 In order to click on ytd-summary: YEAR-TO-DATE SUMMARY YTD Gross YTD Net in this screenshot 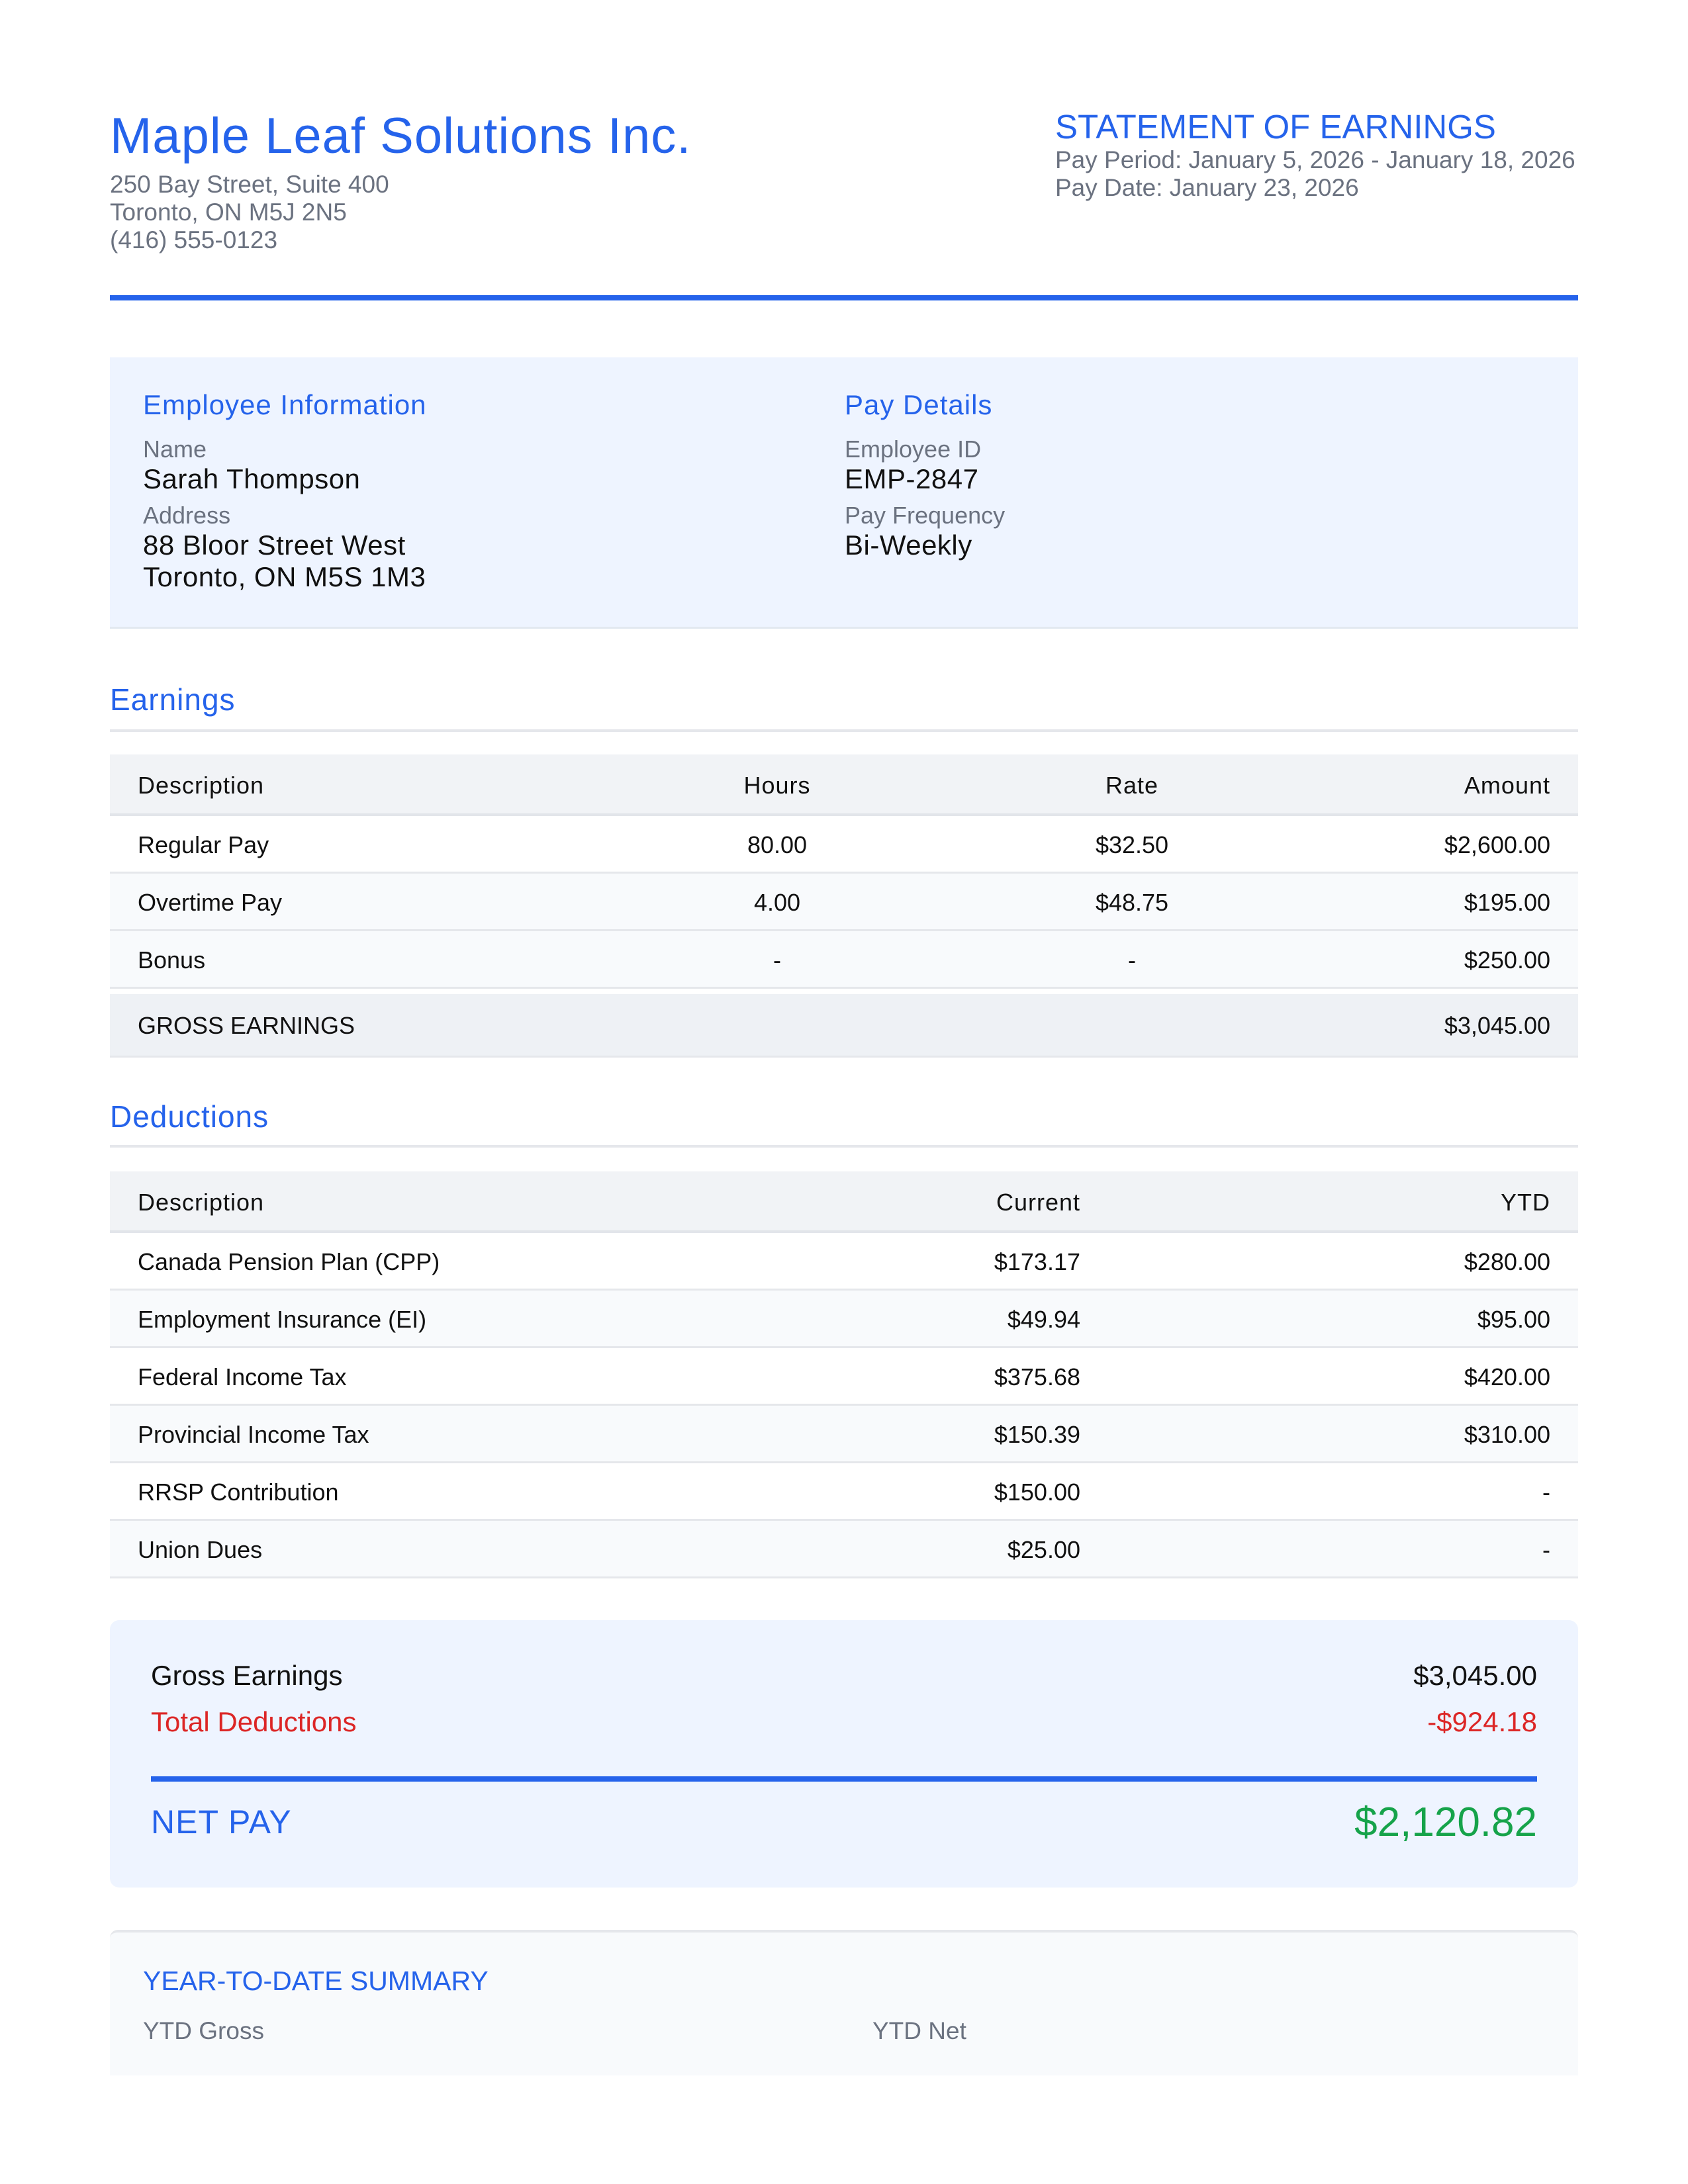, I will do `click(844, 2002)`.